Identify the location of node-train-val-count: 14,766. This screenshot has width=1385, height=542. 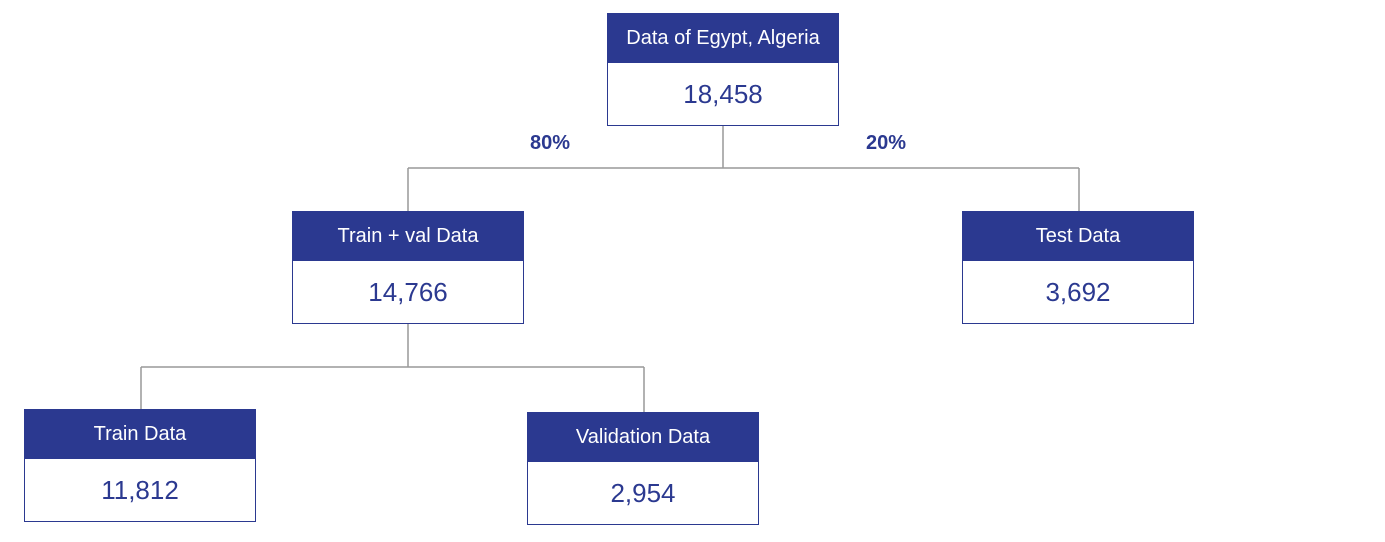
(408, 291).